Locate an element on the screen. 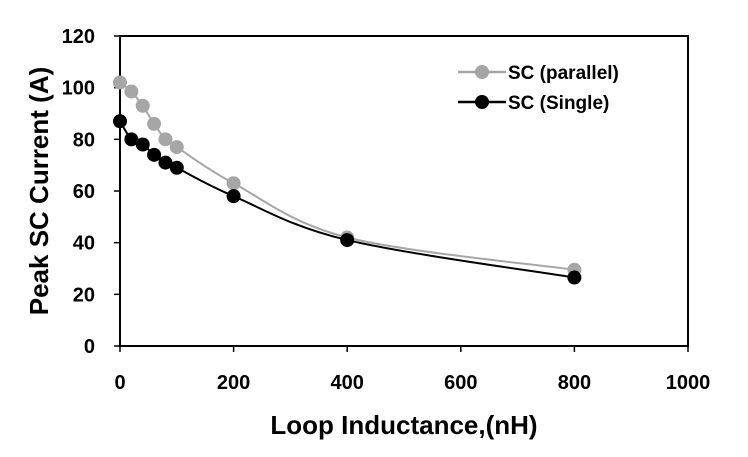  y-axis-title: Peak SC Current (A) is located at coordinates (39, 191).